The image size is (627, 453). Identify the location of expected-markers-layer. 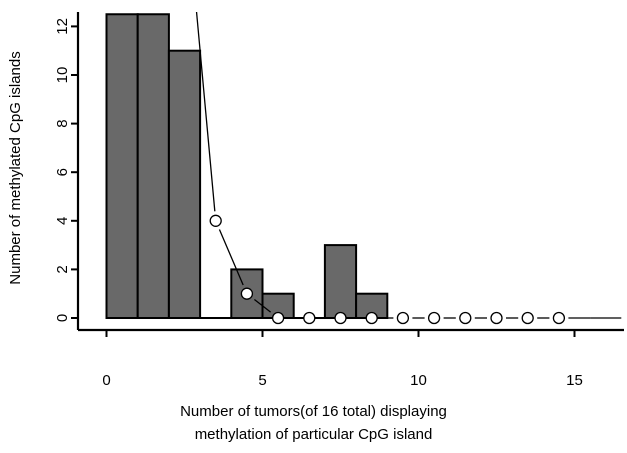
(387, 269).